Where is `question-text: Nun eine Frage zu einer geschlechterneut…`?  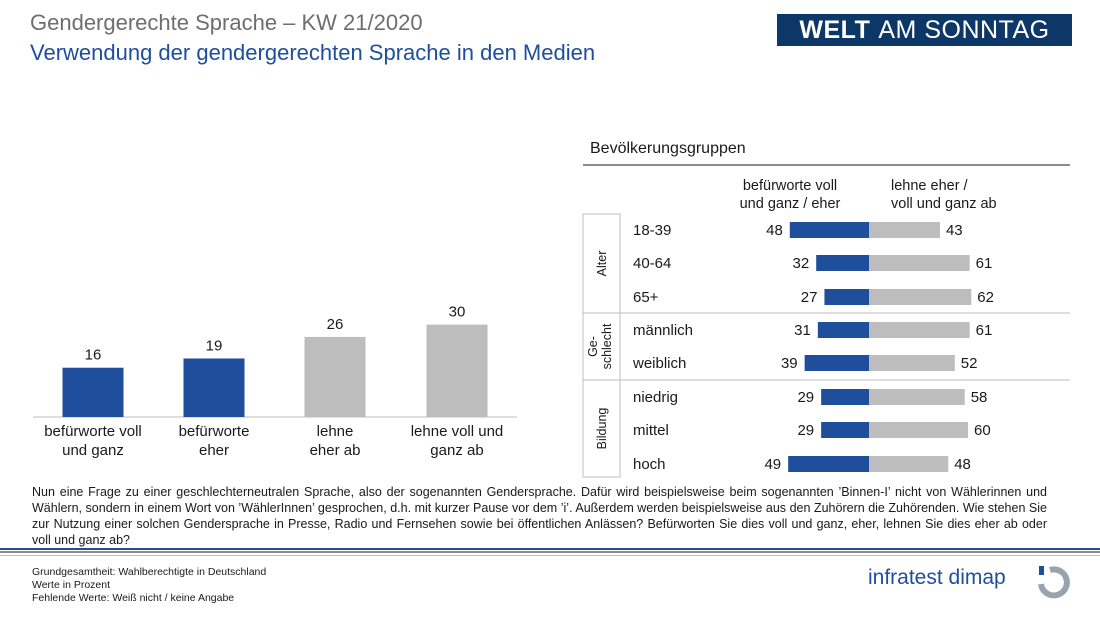 question-text: Nun eine Frage zu einer geschlechterneut… is located at coordinates (539, 516).